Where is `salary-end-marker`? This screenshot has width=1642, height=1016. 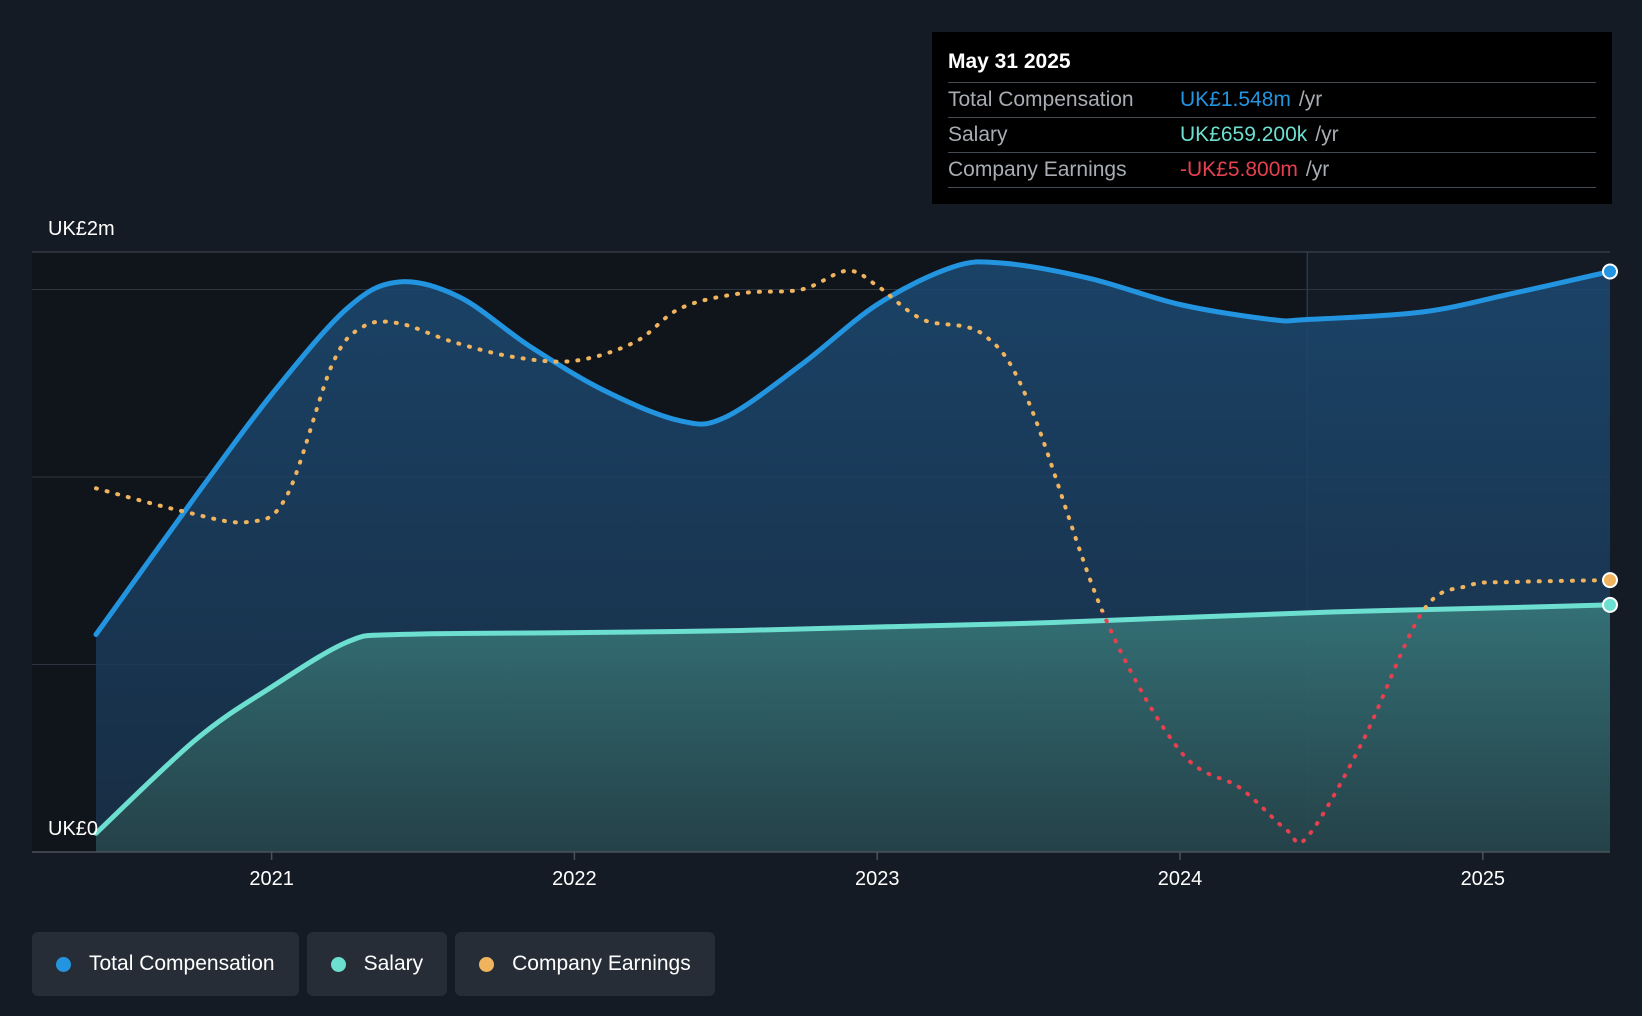
salary-end-marker is located at coordinates (1610, 604).